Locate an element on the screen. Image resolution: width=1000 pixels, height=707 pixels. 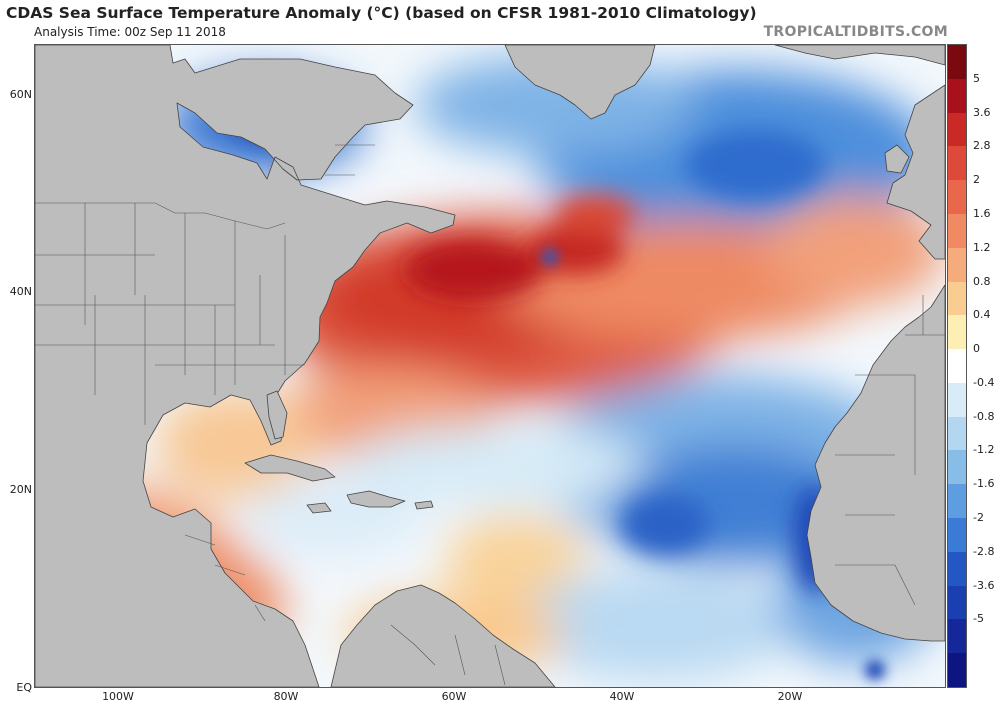
longitude-label-20w: 20W is located at coordinates (790, 696).